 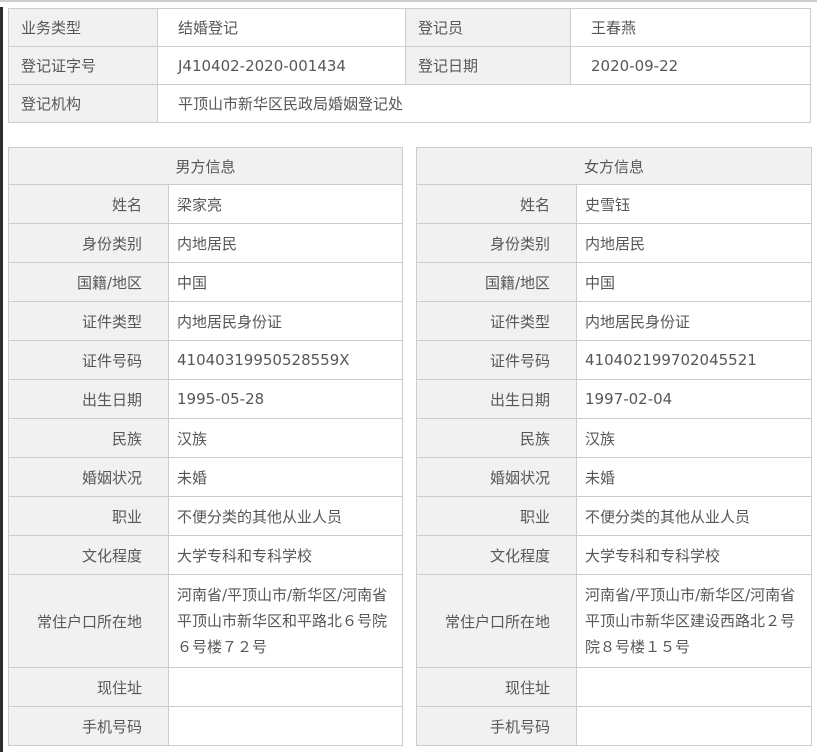 I want to click on registrar-label: 登记员, so click(x=488, y=27).